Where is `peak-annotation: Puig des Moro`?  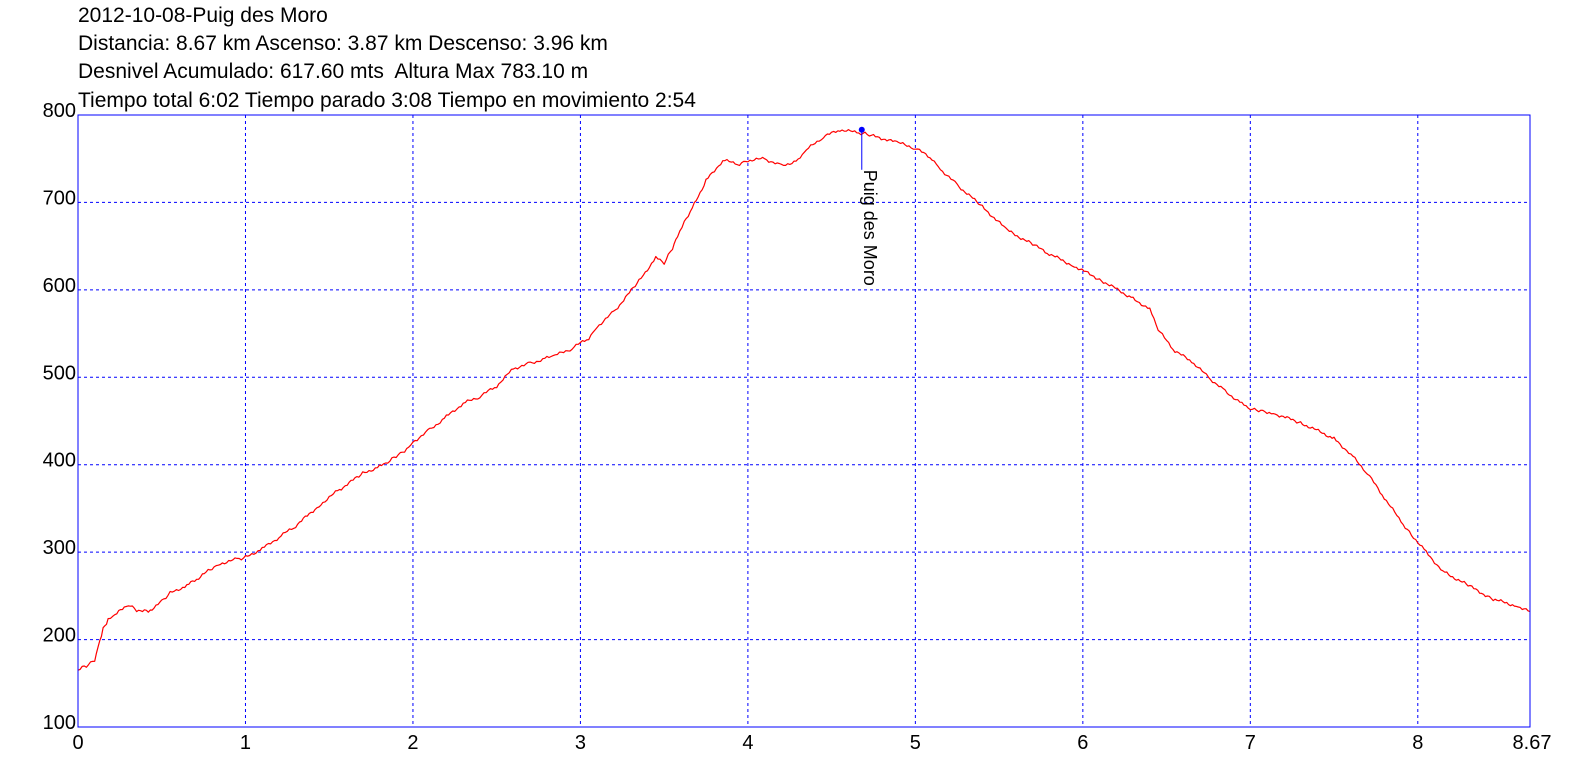 peak-annotation: Puig des Moro is located at coordinates (869, 206).